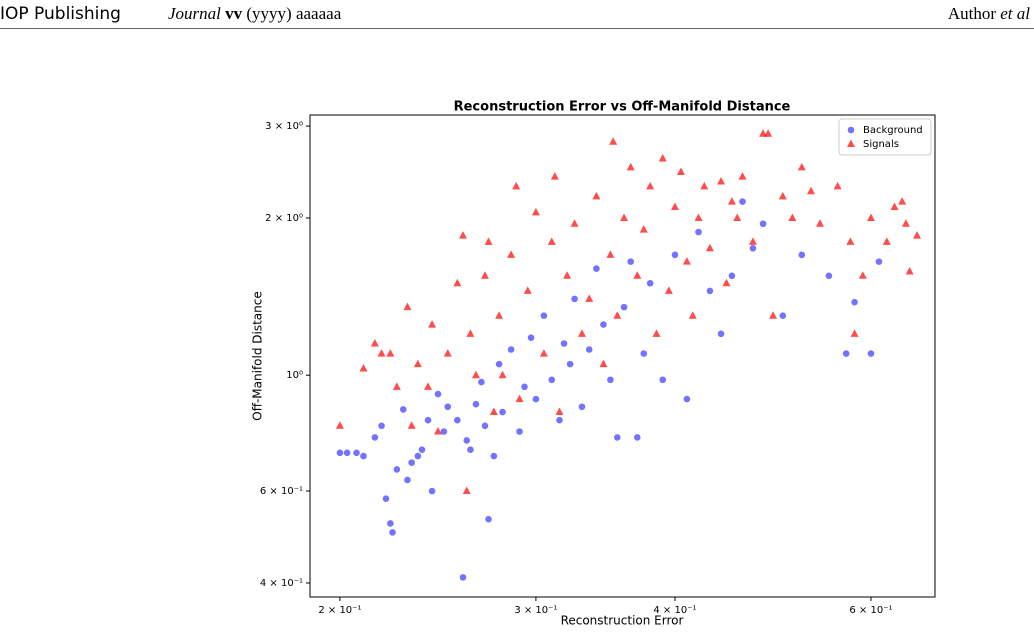 This screenshot has width=1034, height=633. I want to click on y-tick-label: 4 × 10⁻¹, so click(281, 583).